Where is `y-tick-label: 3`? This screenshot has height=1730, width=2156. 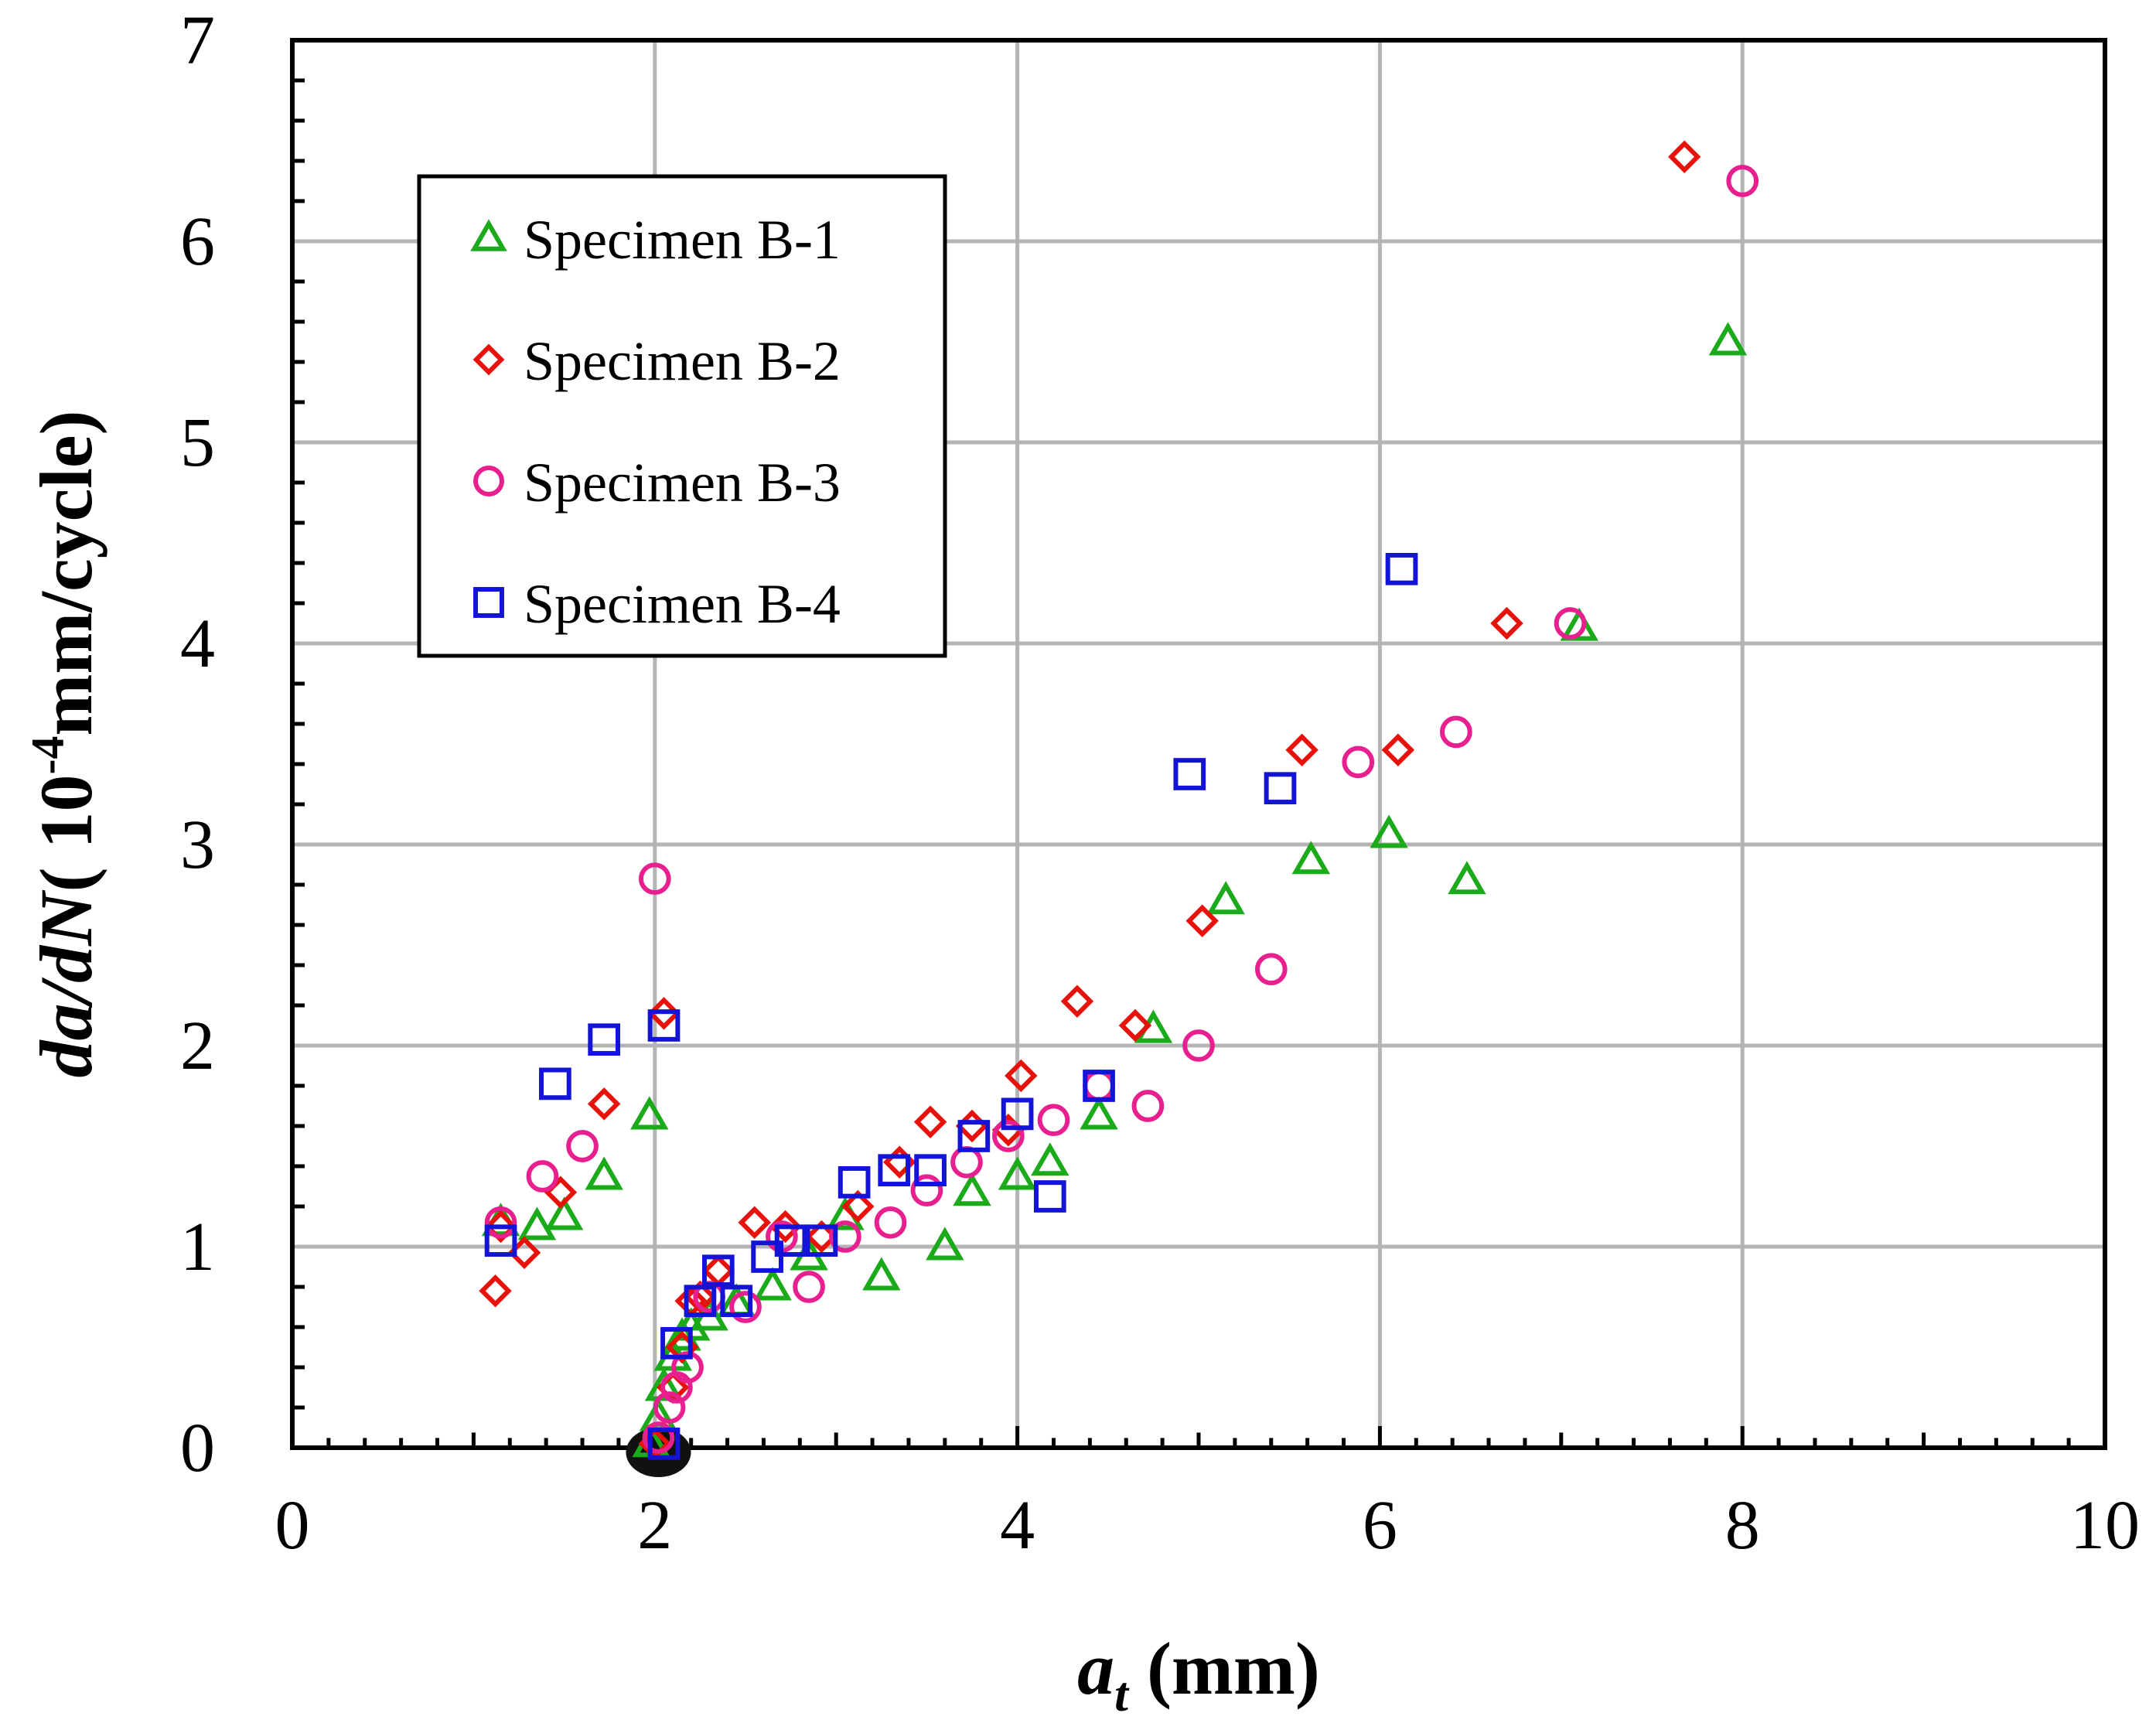 y-tick-label: 3 is located at coordinates (197, 845).